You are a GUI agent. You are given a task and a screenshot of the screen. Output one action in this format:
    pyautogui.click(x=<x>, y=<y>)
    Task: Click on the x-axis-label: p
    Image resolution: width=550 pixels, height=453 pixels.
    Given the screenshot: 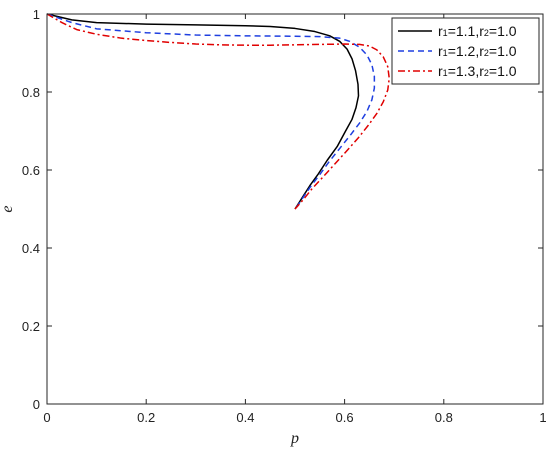 What is the action you would take?
    pyautogui.click(x=294, y=438)
    